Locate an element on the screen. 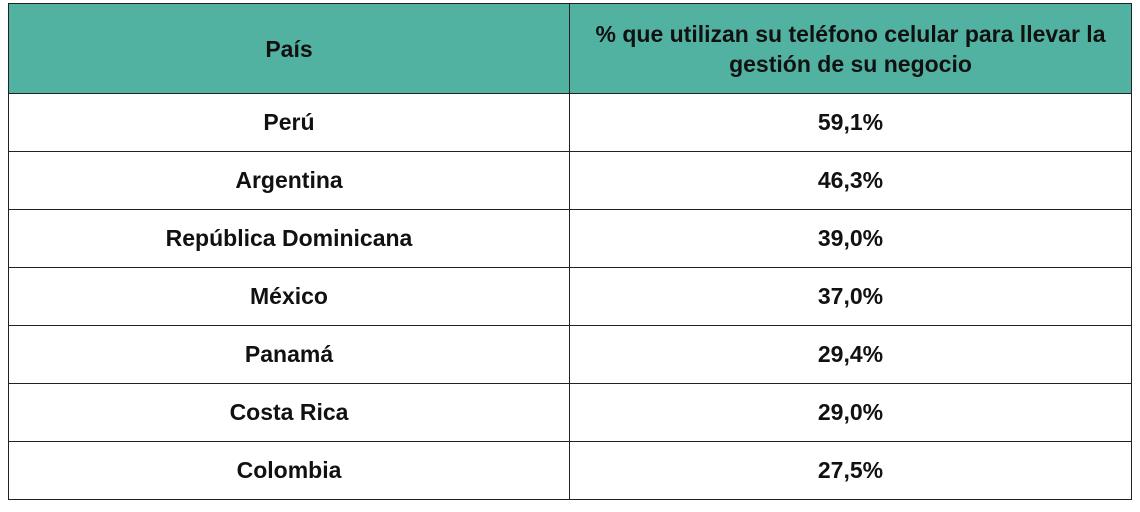 The image size is (1140, 512). country-cell: México is located at coordinates (289, 296).